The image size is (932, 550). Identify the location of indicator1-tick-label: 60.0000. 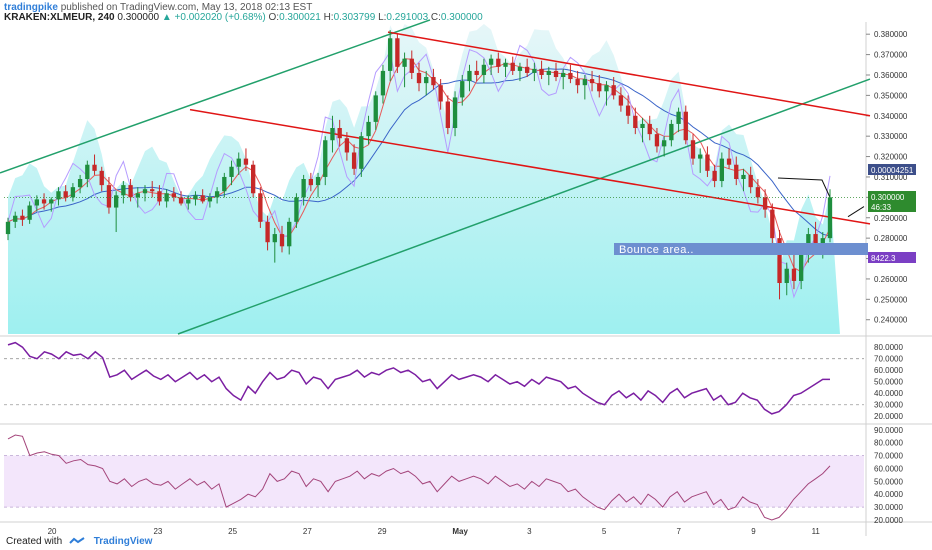
(888, 370).